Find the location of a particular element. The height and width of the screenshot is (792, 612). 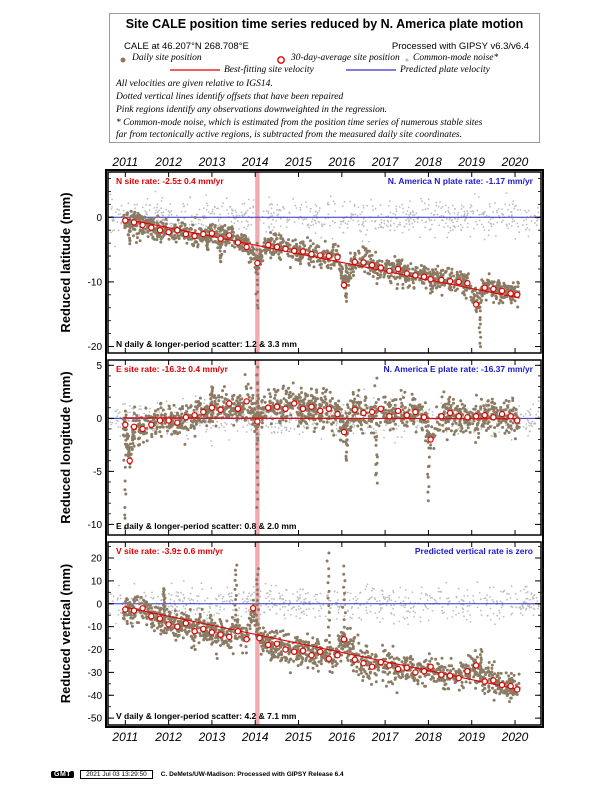

site-location: CALE at 46.207°N 268.708°E is located at coordinates (186, 46).